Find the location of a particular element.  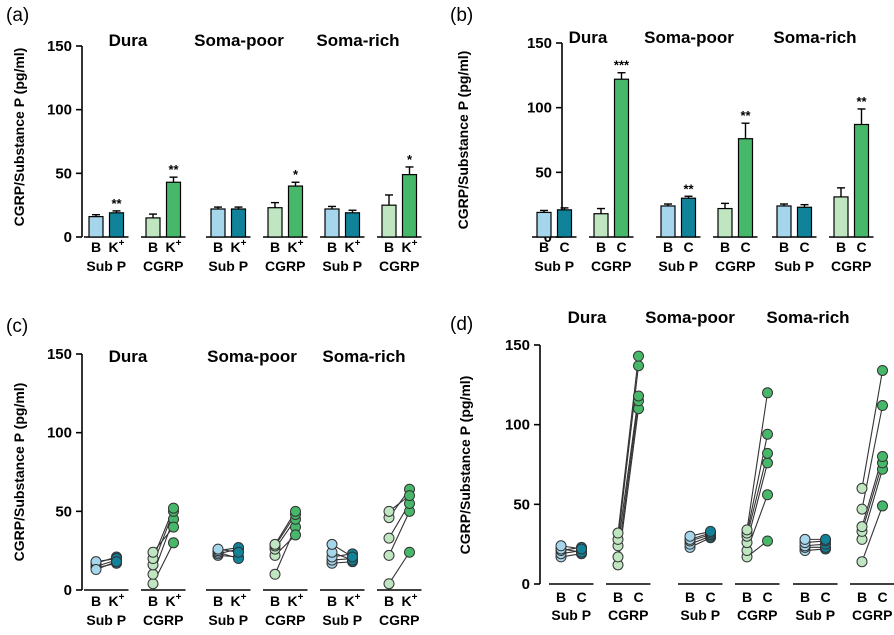

panel-label: (c) is located at coordinates (17, 326).